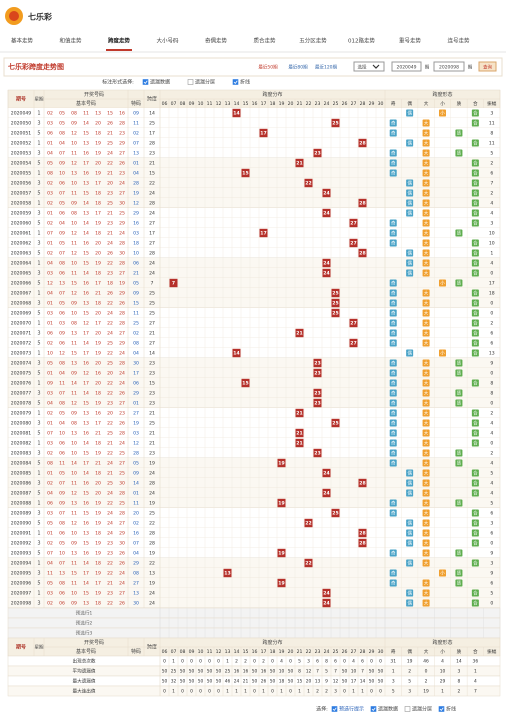 Image resolution: width=506 pixels, height=719 pixels. Describe the element at coordinates (406, 66) in the screenshot. I see `from-input` at that location.